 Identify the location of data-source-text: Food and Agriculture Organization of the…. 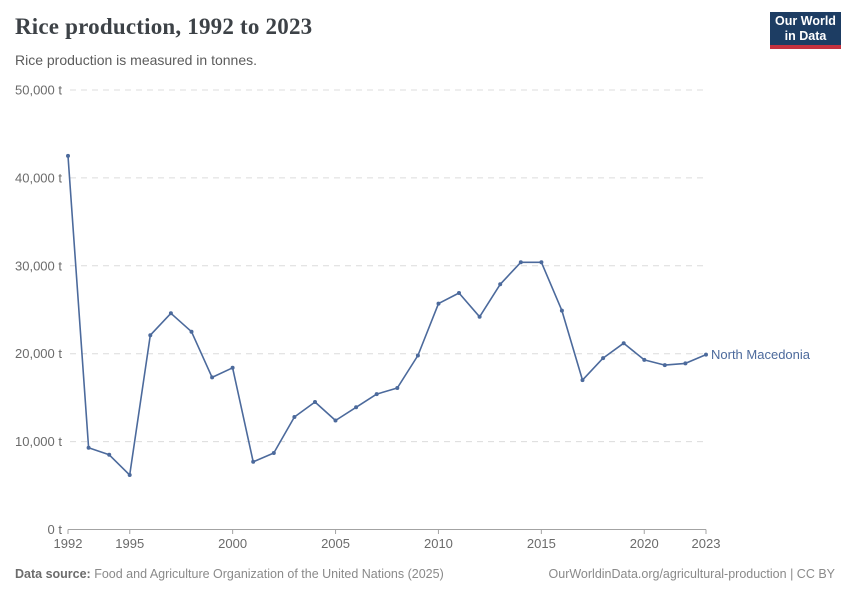
(269, 574).